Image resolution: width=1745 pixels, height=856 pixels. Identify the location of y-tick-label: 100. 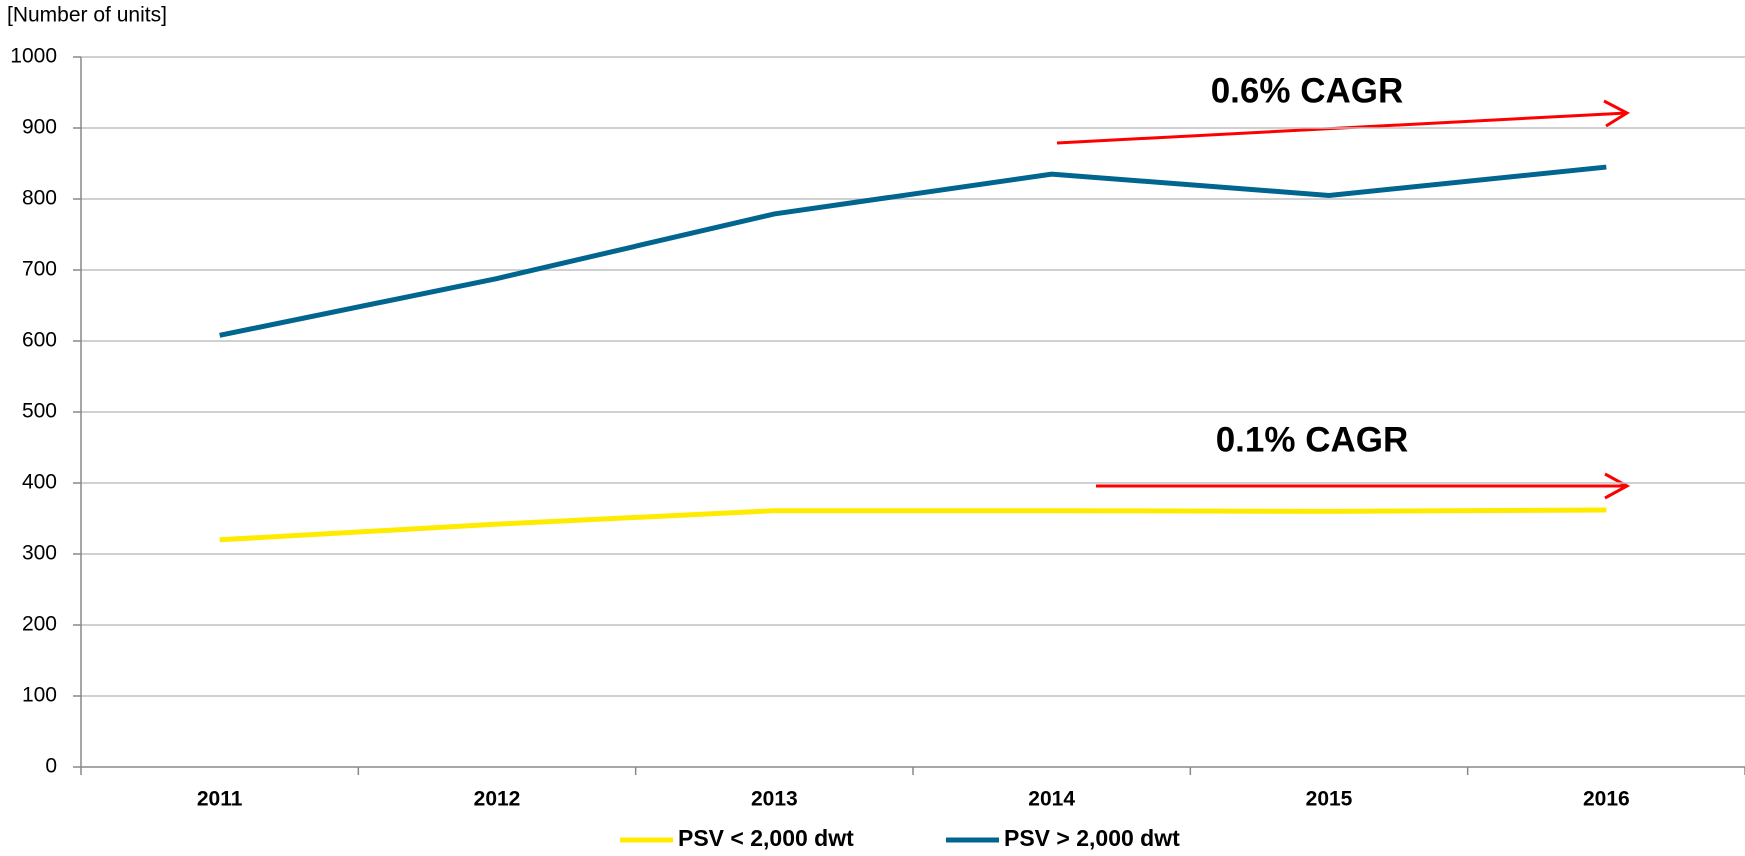
(39, 695).